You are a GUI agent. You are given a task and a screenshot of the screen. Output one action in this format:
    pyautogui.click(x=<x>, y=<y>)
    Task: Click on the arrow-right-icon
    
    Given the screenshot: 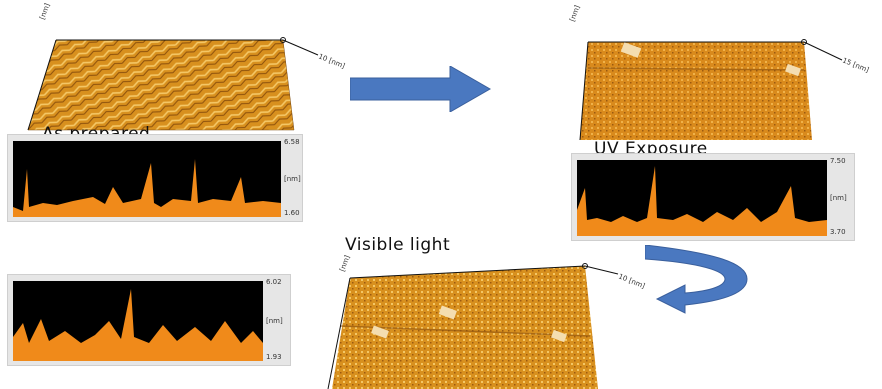 What is the action you would take?
    pyautogui.click(x=421, y=89)
    